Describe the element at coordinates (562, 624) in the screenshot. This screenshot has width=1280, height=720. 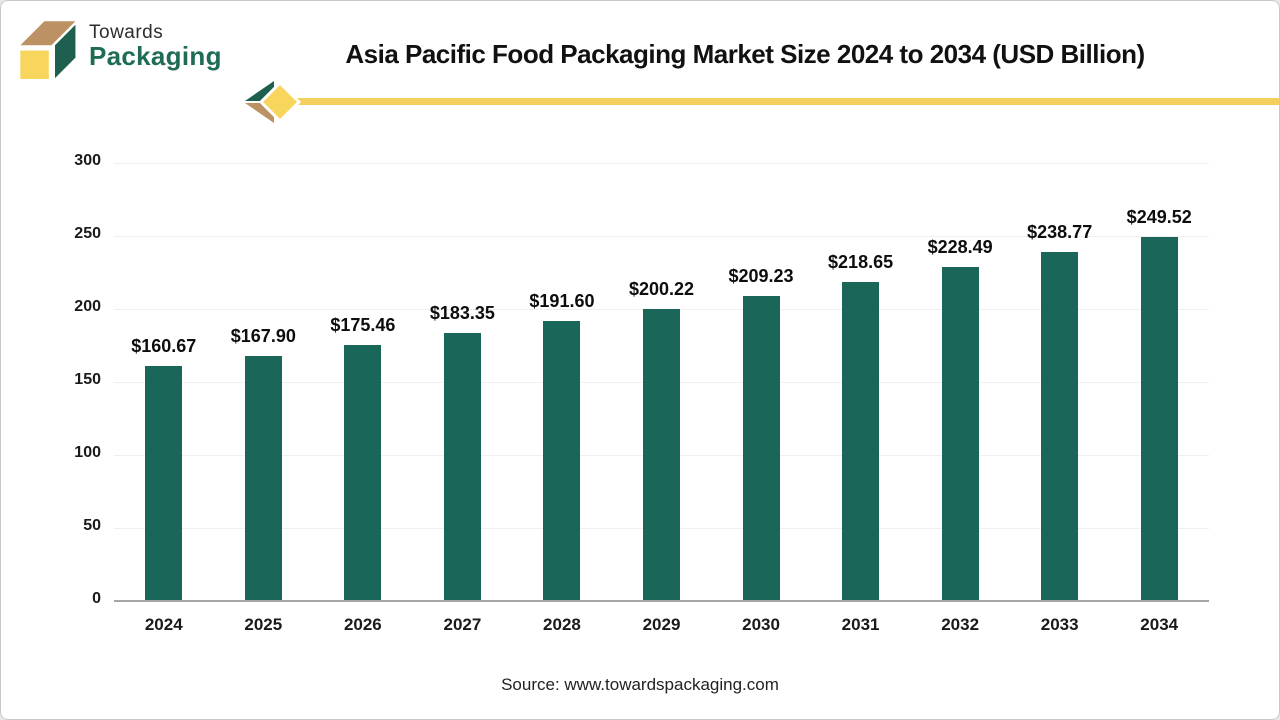
I see `x-tick-label-2028: 2028` at that location.